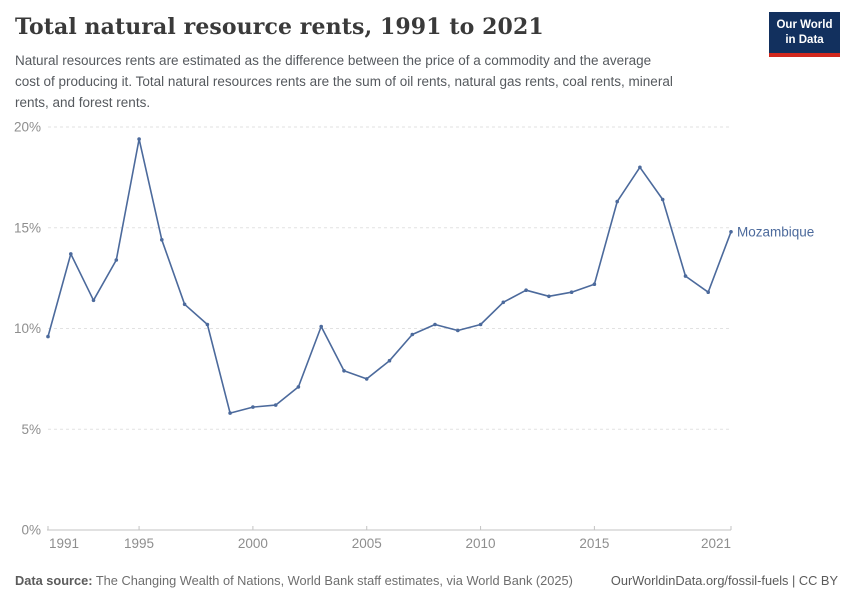  I want to click on x-tick-label: 2021, so click(716, 543).